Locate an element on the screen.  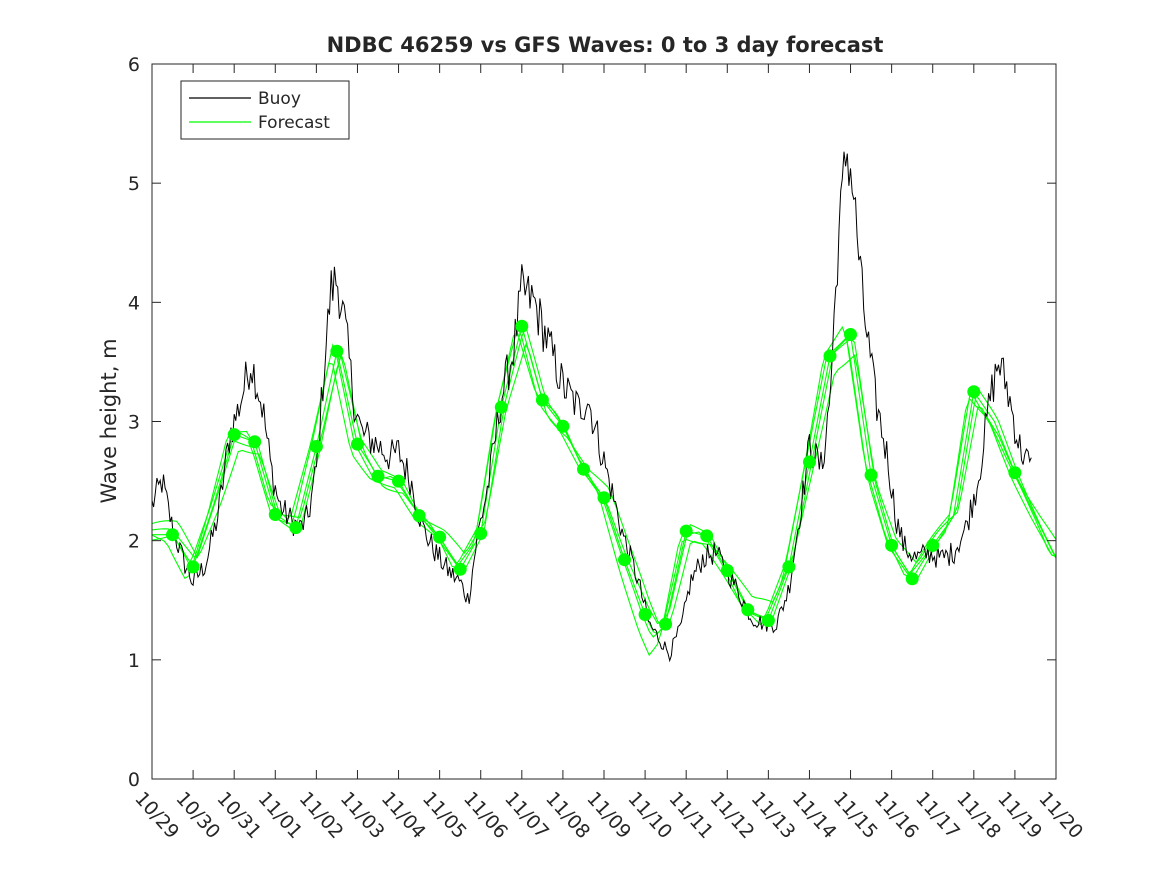
y-tick-label: 4 is located at coordinates (134, 303).